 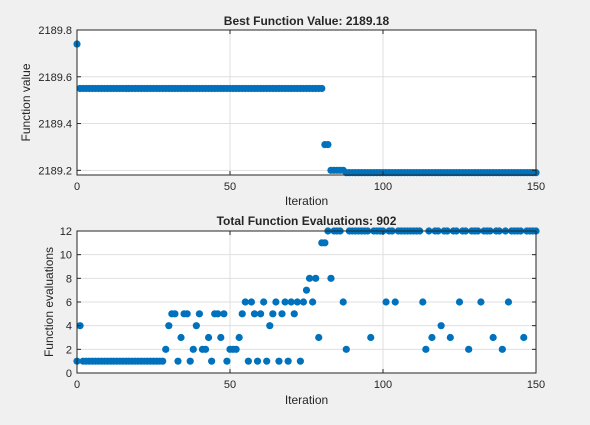 What do you see at coordinates (307, 221) in the screenshot?
I see `chart-title: Total Function Evaluations: 902` at bounding box center [307, 221].